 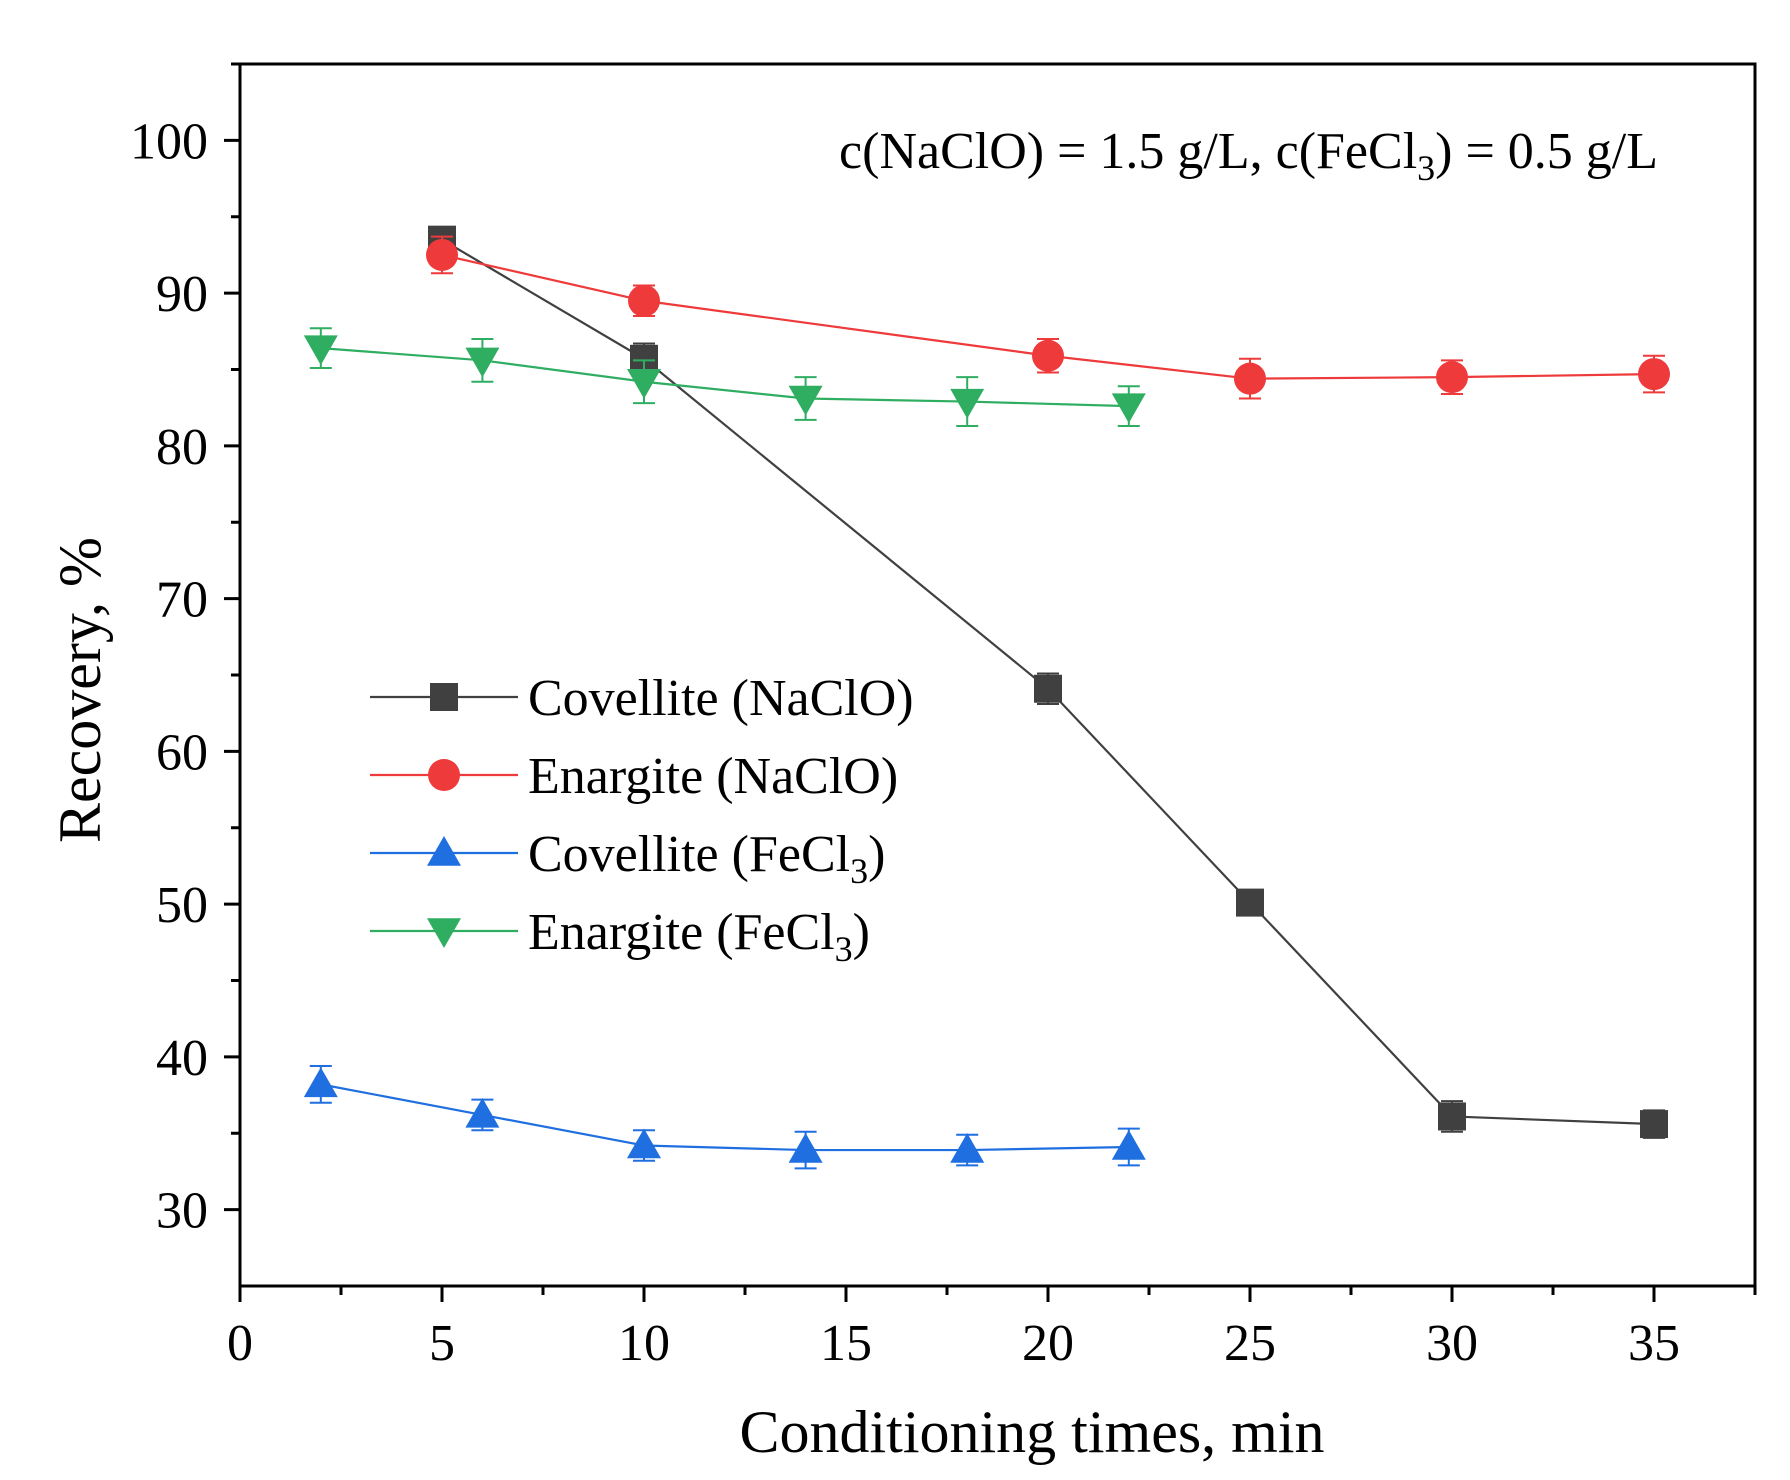 I want to click on chart-annotation: c(NaClO) = 1.5 g/L, c(FeCl3) = 0.5 g/L, so click(x=1248, y=155).